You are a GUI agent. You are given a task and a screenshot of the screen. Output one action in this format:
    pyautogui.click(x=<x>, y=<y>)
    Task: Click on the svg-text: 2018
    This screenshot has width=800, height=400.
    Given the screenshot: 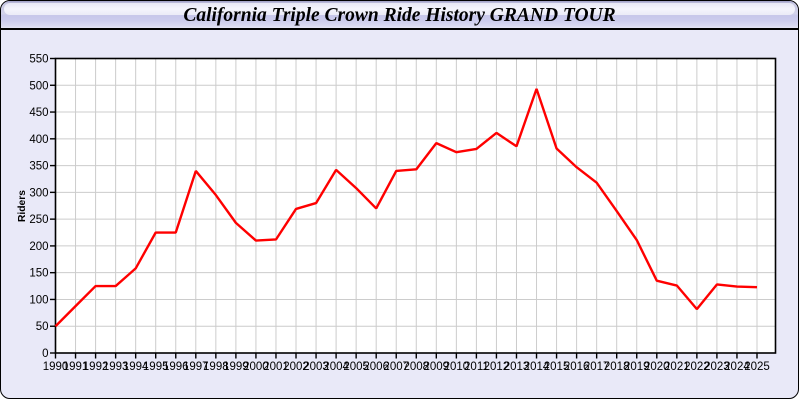 What is the action you would take?
    pyautogui.click(x=617, y=367)
    